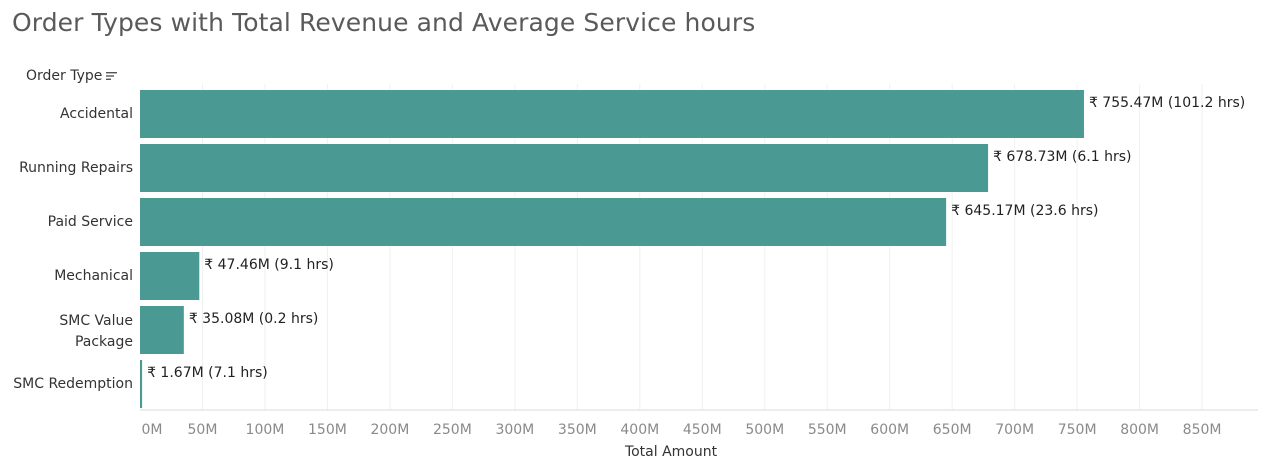  Describe the element at coordinates (1139, 430) in the screenshot. I see `x-tick-label: 800M` at that location.